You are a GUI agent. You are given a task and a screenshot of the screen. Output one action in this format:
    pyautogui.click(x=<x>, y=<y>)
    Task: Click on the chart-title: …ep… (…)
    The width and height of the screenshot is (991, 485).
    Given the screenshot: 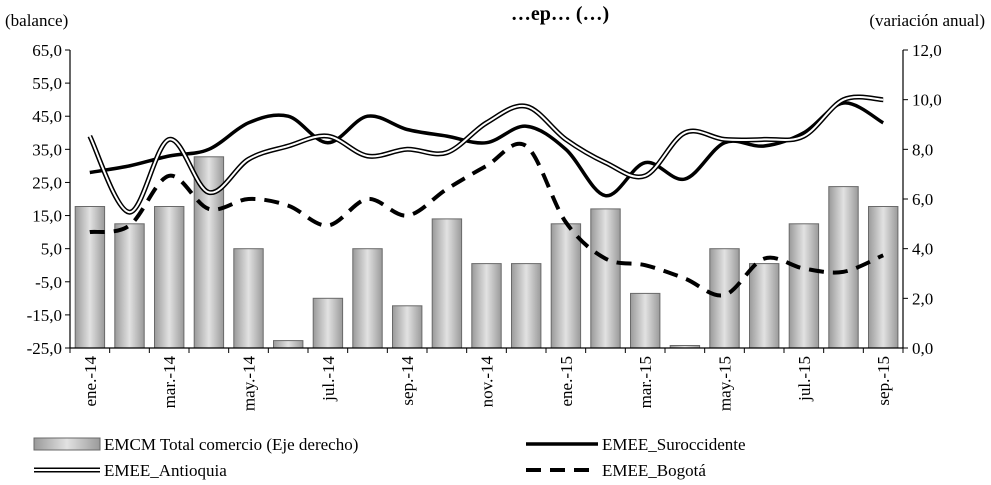 What is the action you would take?
    pyautogui.click(x=560, y=14)
    